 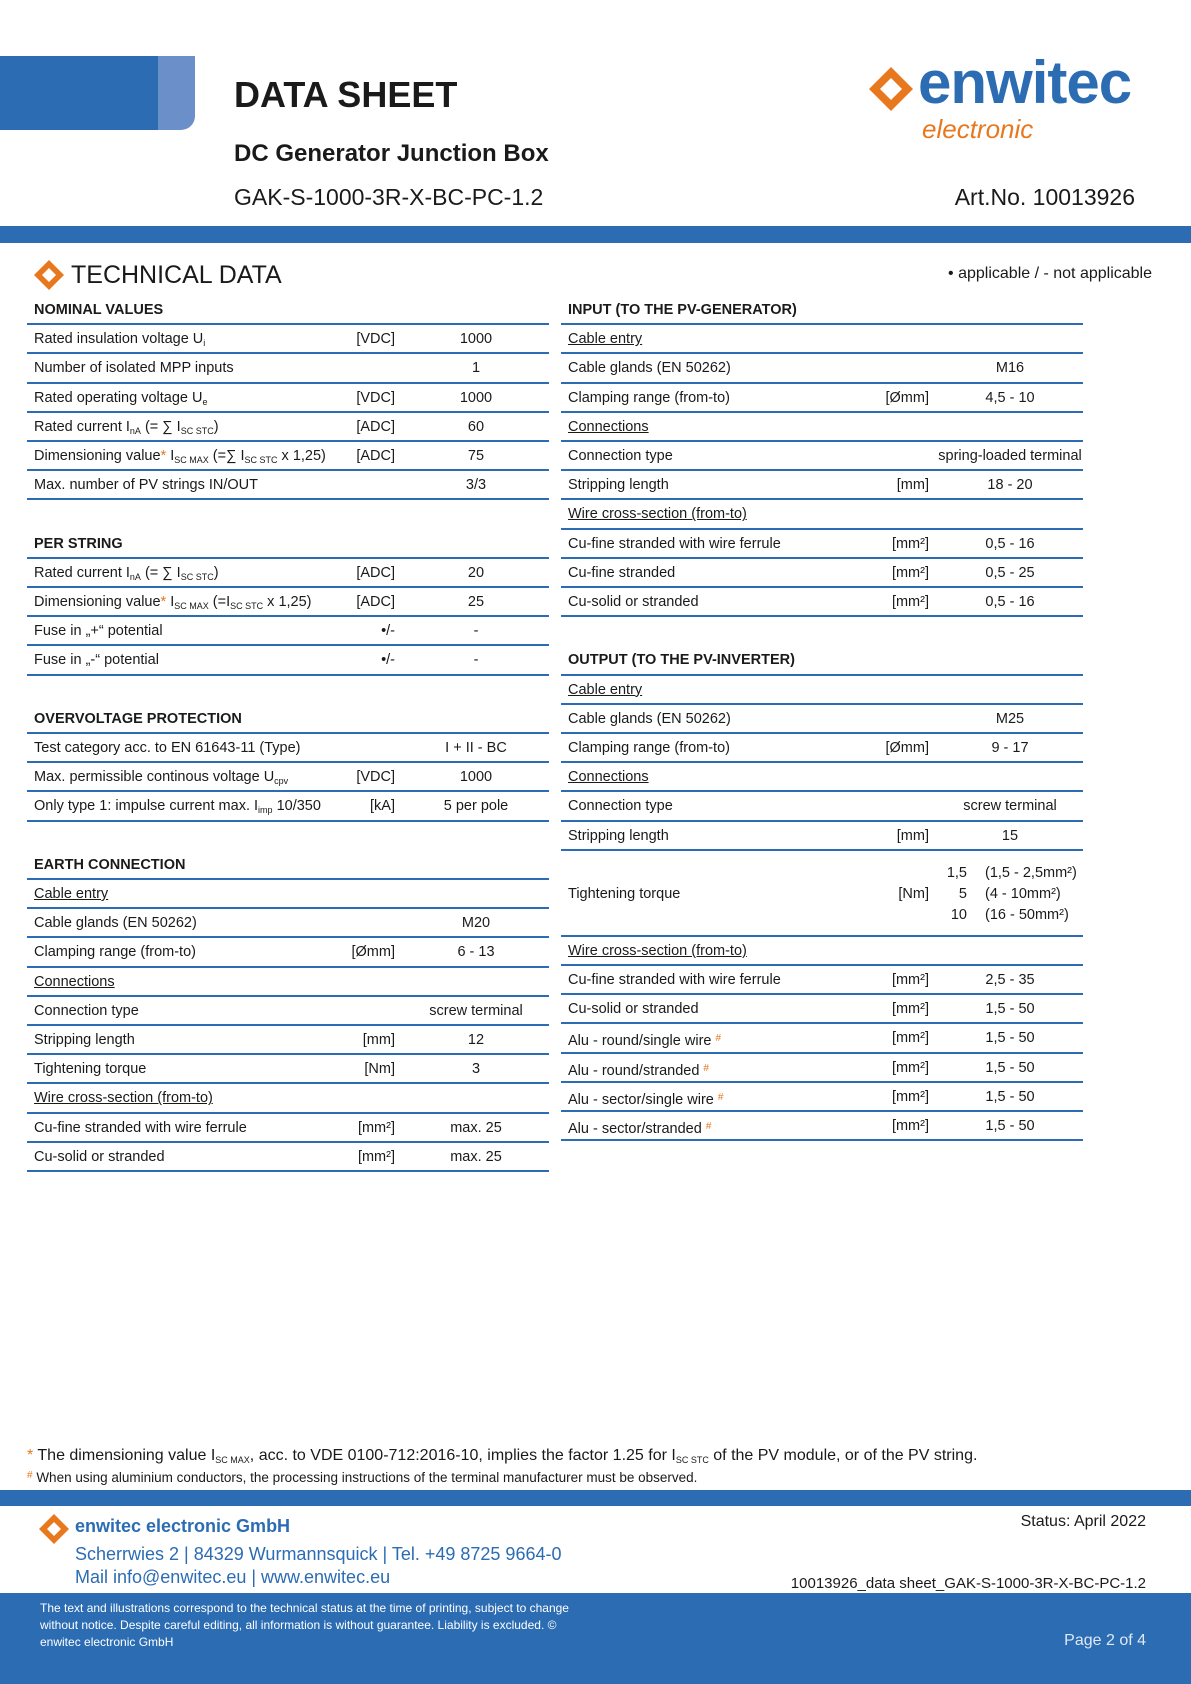 What do you see at coordinates (49, 275) in the screenshot?
I see `section-icon` at bounding box center [49, 275].